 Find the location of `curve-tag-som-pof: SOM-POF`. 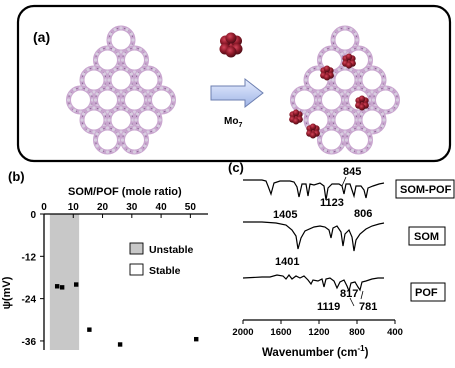

curve-tag-som-pof: SOM-POF is located at coordinates (426, 190).